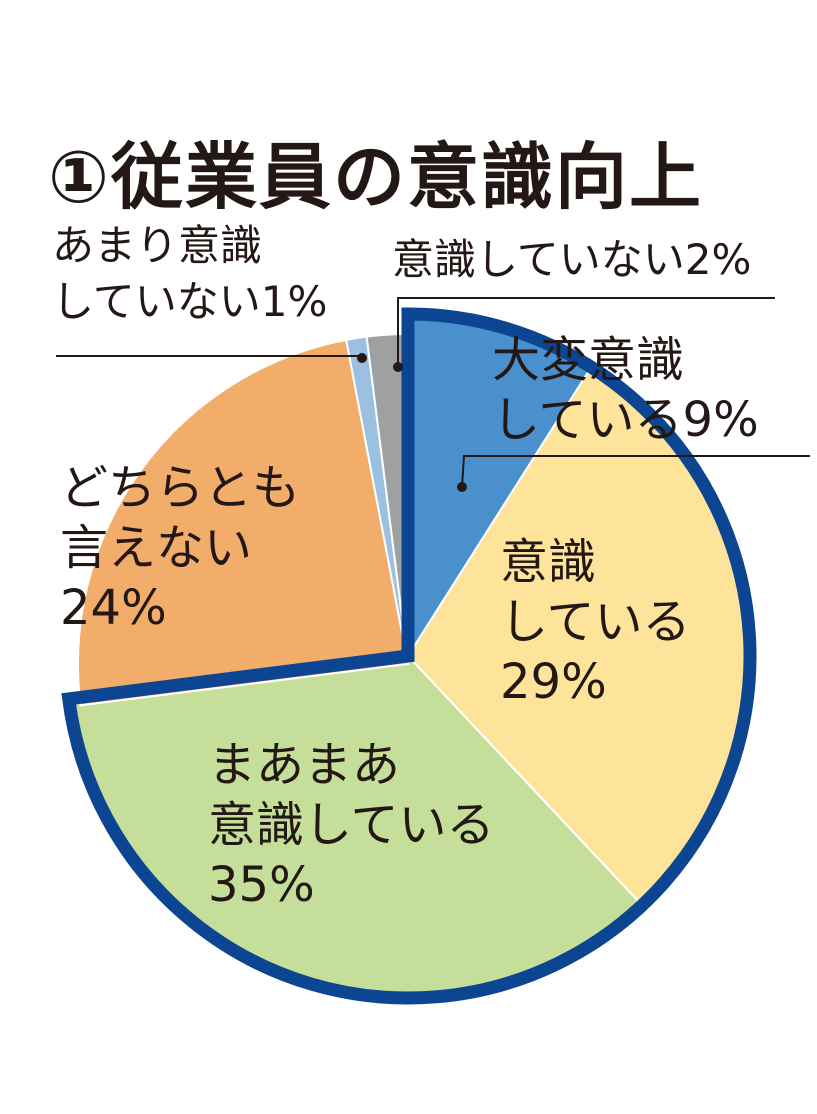  What do you see at coordinates (572, 259) in the screenshot?
I see `label-not-conscious: 意識していない2%` at bounding box center [572, 259].